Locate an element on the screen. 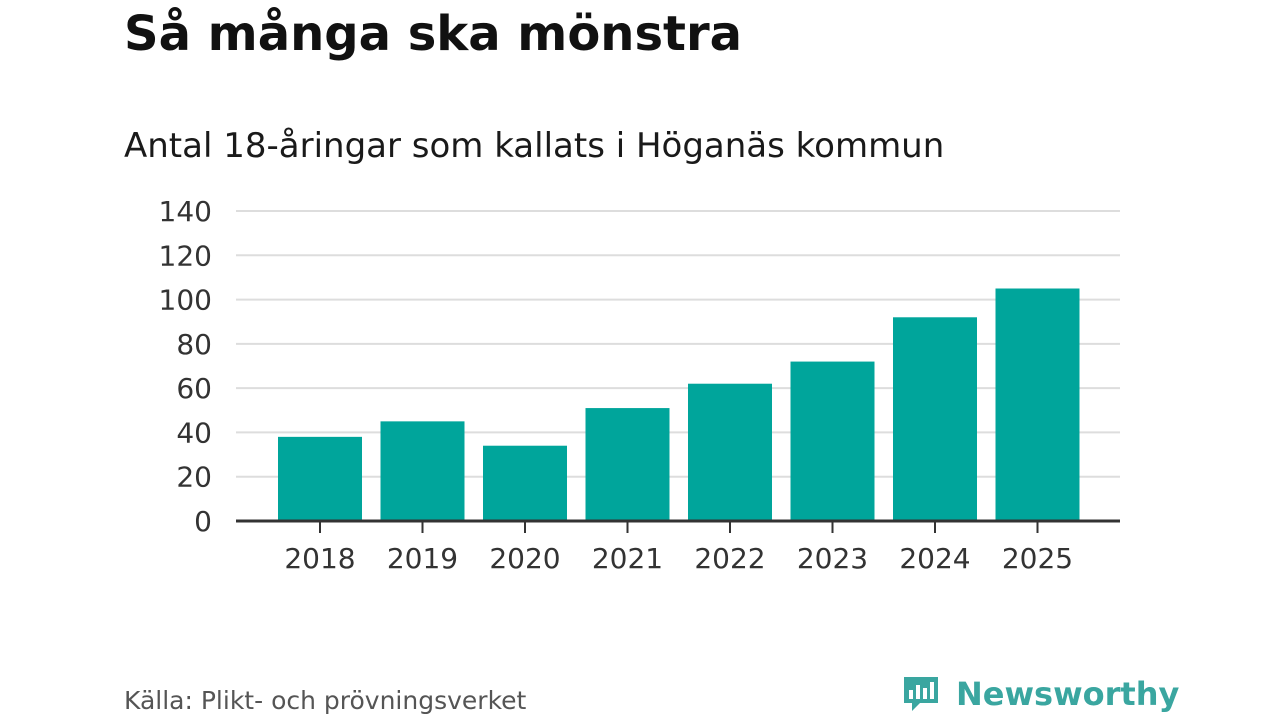 This screenshot has width=1280, height=720. bar-2018 is located at coordinates (320, 478).